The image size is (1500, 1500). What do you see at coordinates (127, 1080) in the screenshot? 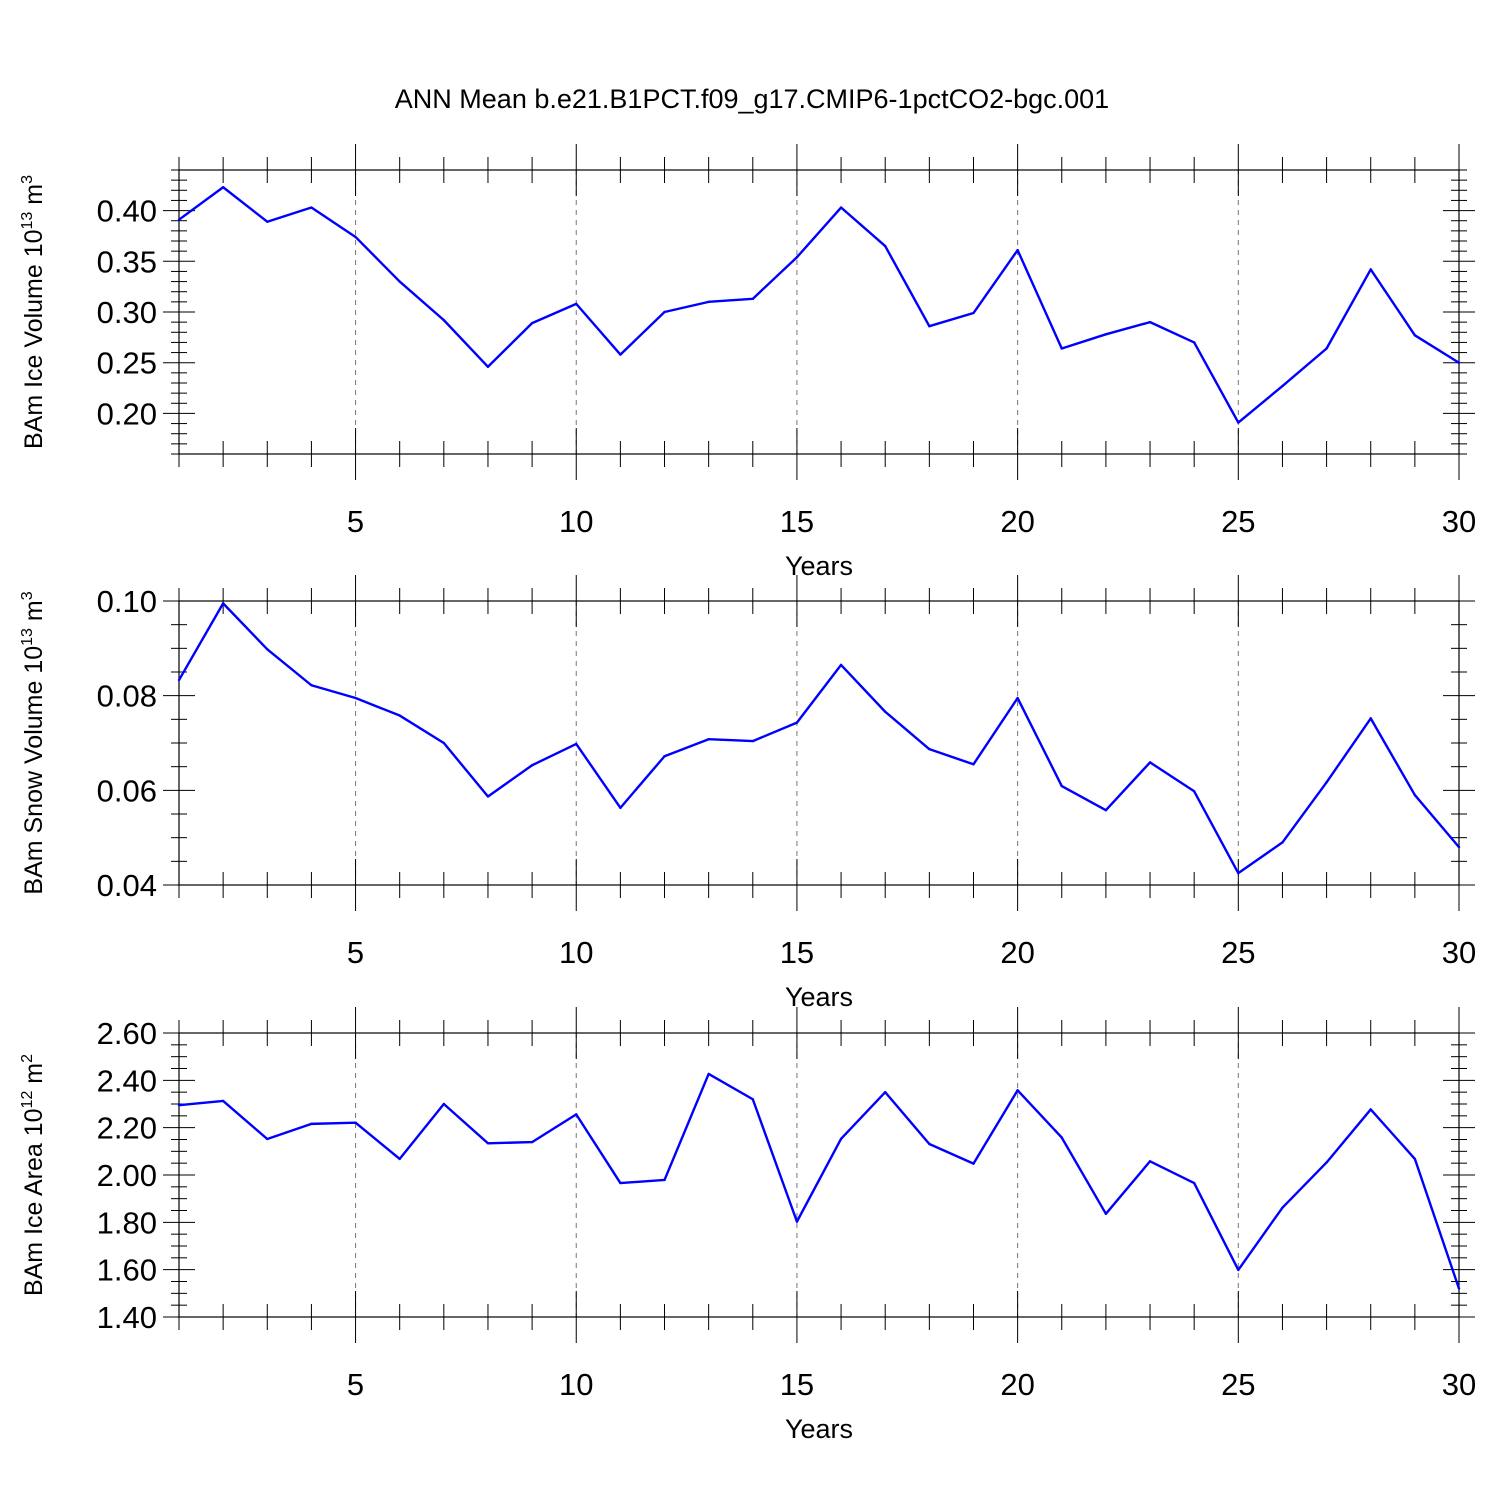
I see `y-tick-label: 2.40` at bounding box center [127, 1080].